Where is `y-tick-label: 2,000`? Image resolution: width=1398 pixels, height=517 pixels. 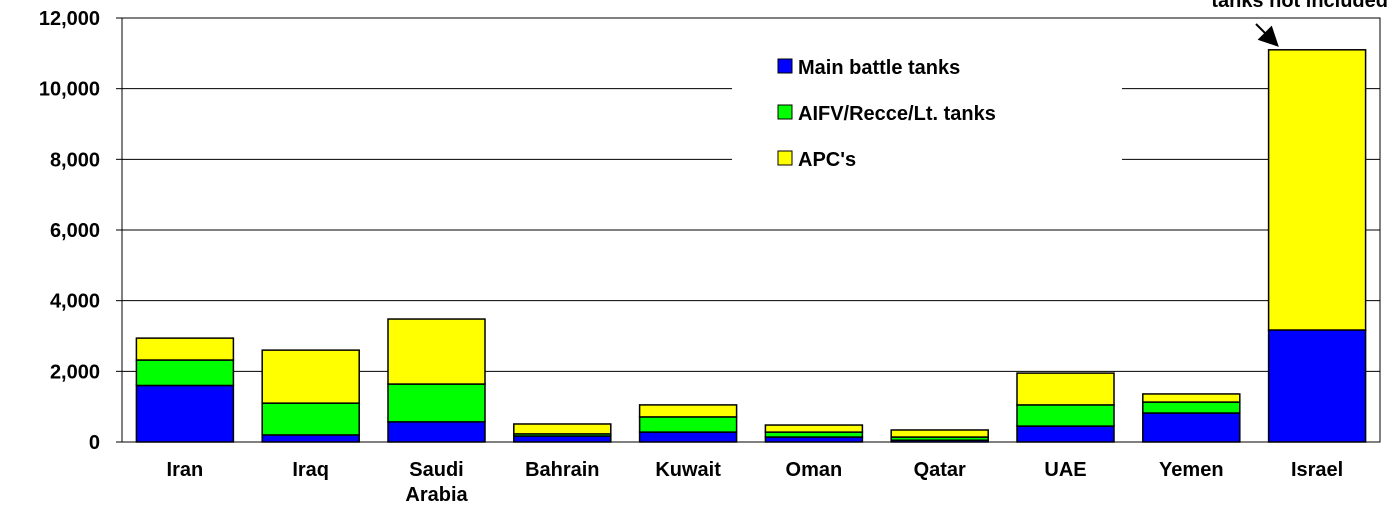
y-tick-label: 2,000 is located at coordinates (75, 372).